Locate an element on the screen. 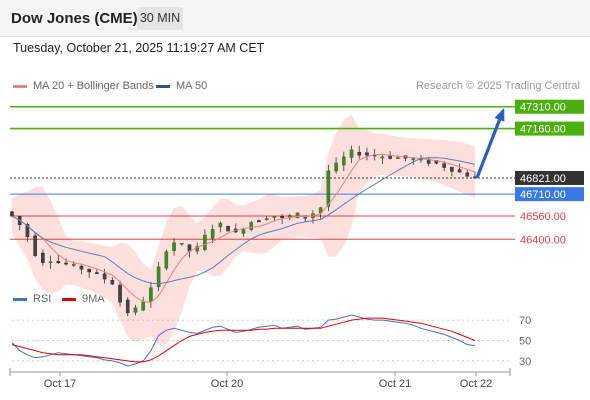 This screenshot has height=400, width=590. level-label-text: 46710.00 is located at coordinates (543, 195).